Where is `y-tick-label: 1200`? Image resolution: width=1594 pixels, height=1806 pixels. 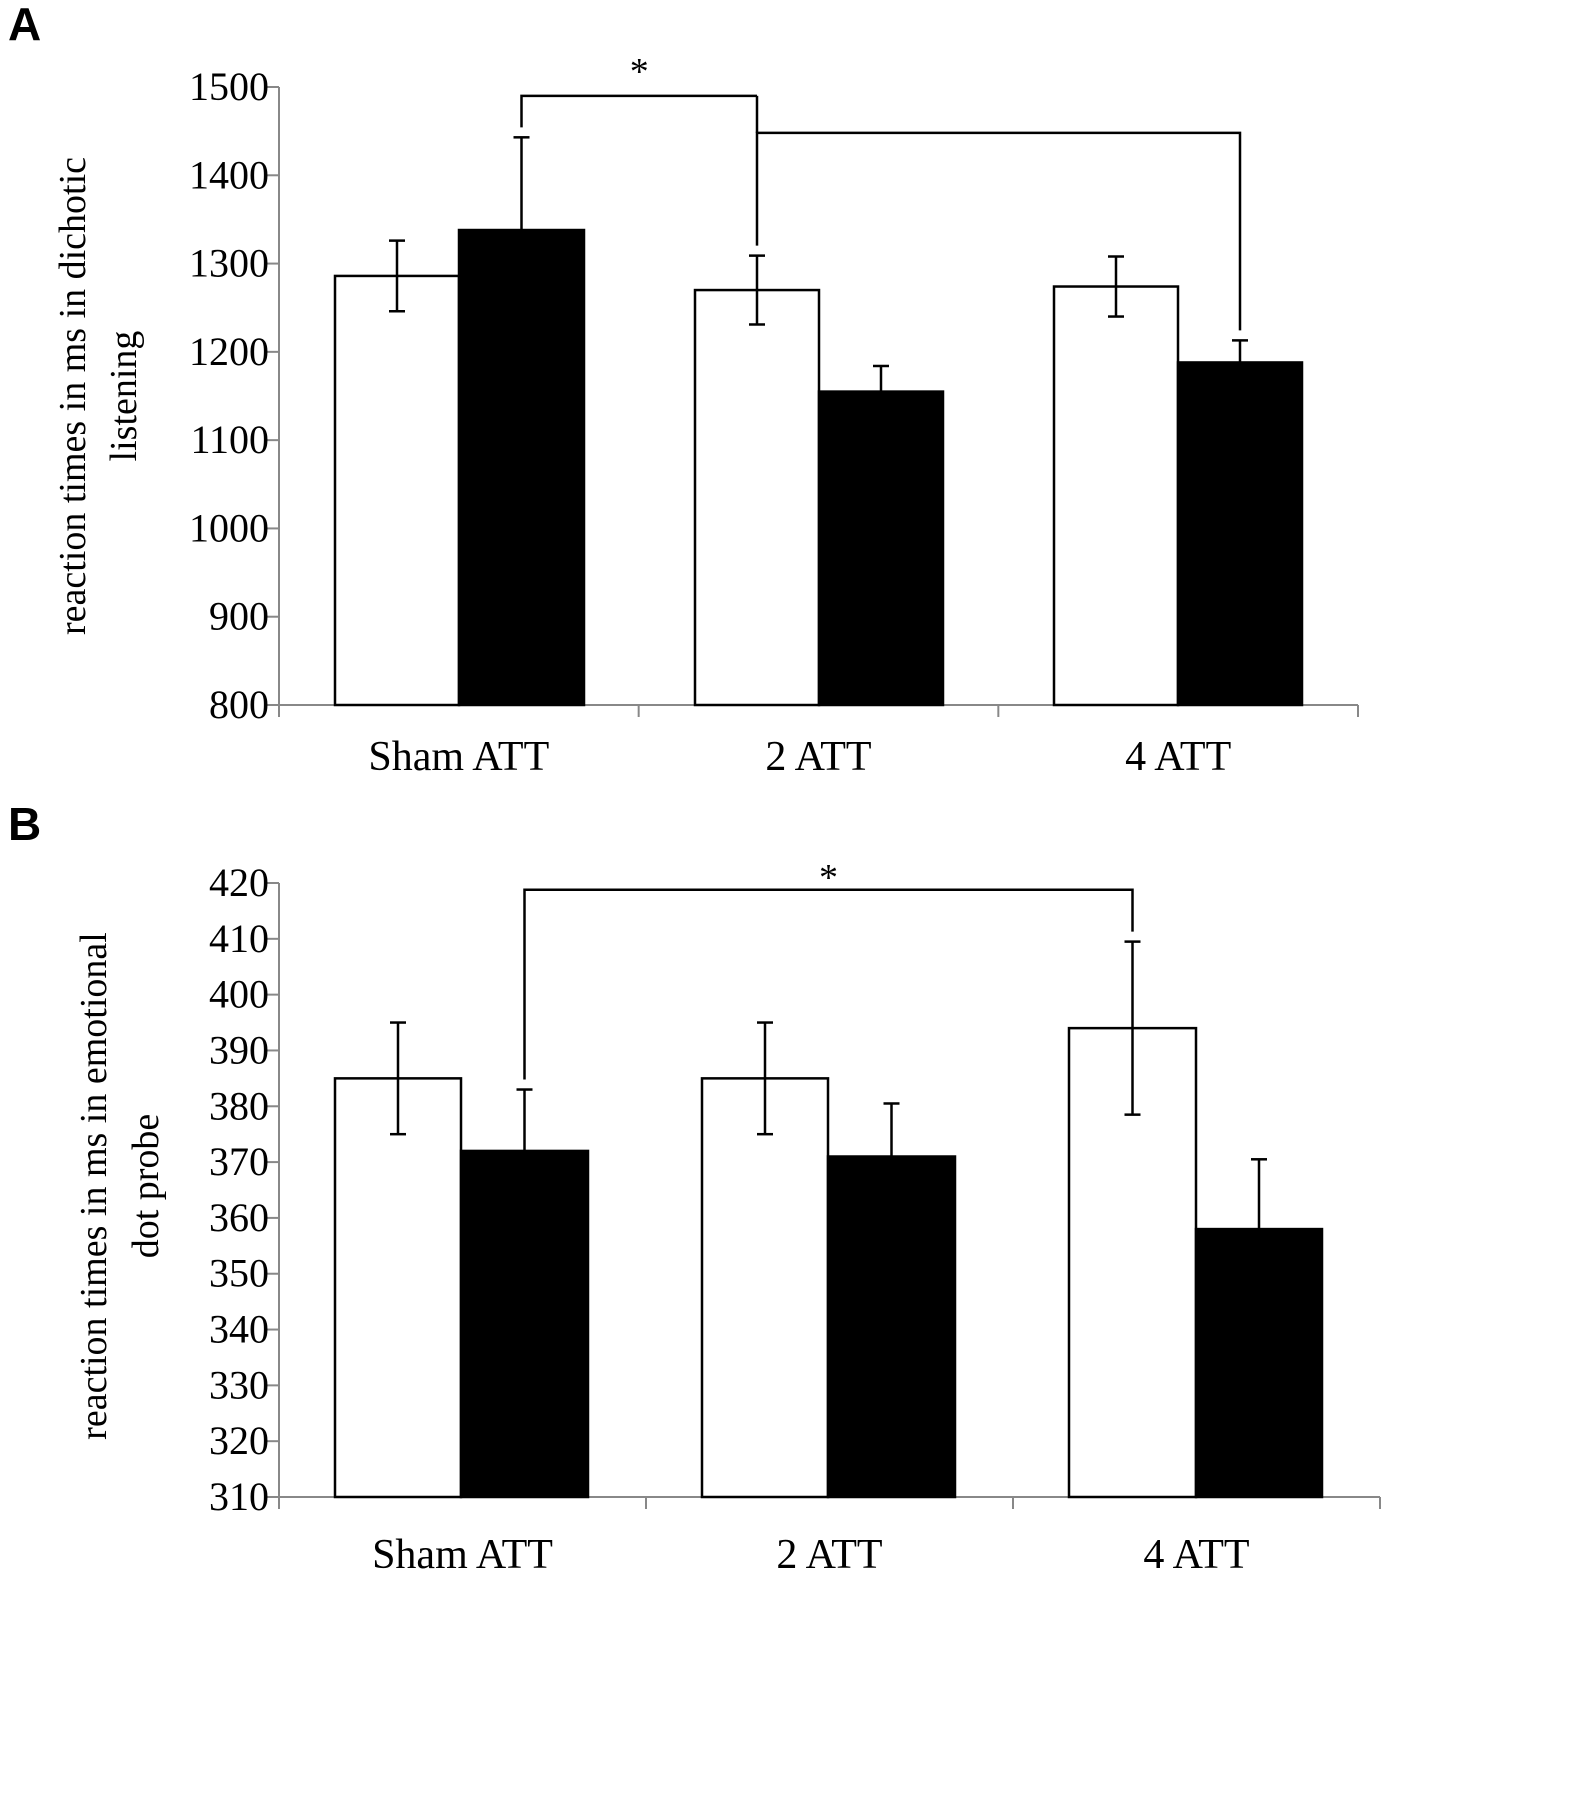 y-tick-label: 1200 is located at coordinates (229, 351).